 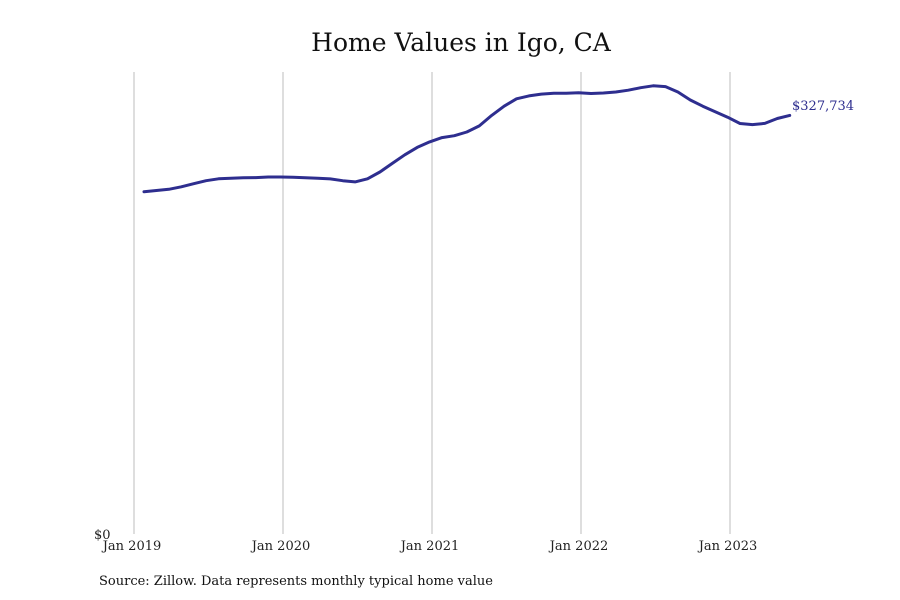 What do you see at coordinates (280, 546) in the screenshot?
I see `x-tick-label: Jan 2020` at bounding box center [280, 546].